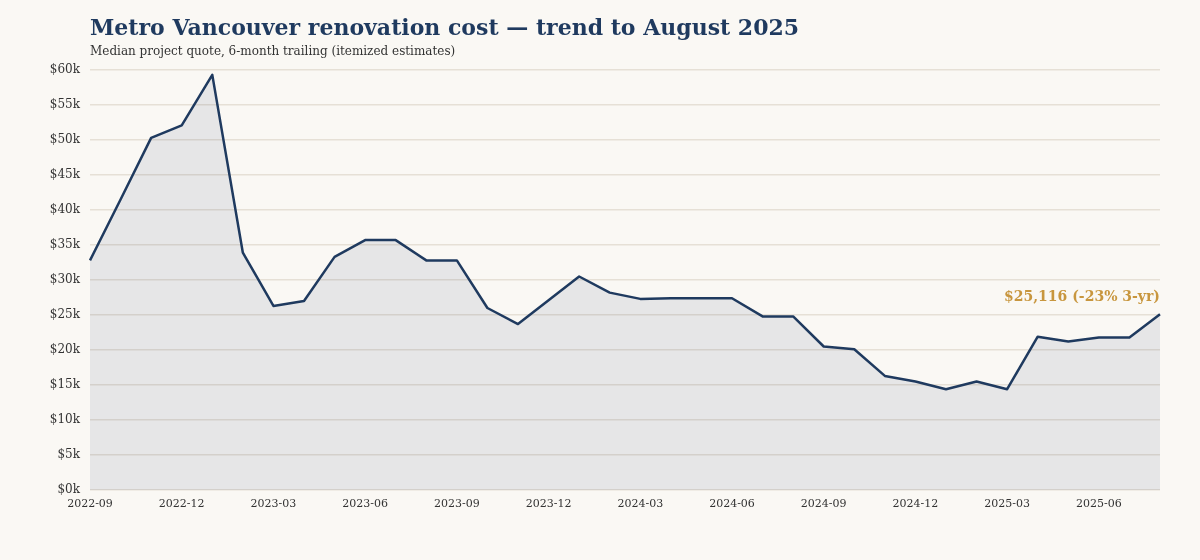 The width and height of the screenshot is (1200, 560). Describe the element at coordinates (273, 51) in the screenshot. I see `chart-subtitle: Median project quote, 6-month trailing (itemized estimates)` at that location.